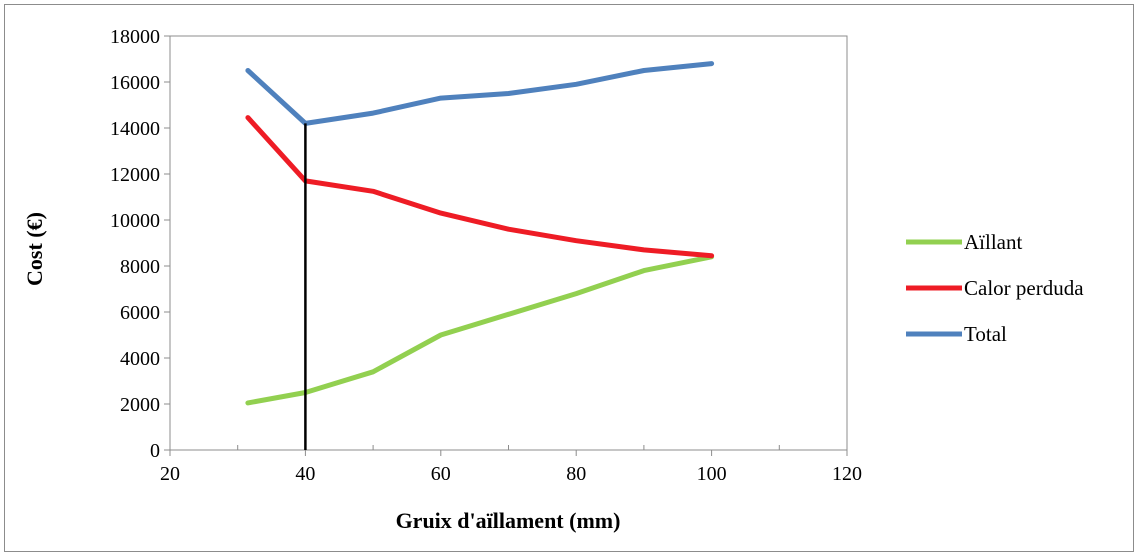  What do you see at coordinates (511, 465) in the screenshot?
I see `x-axis-ticks: 20 40 60 80 100 120` at bounding box center [511, 465].